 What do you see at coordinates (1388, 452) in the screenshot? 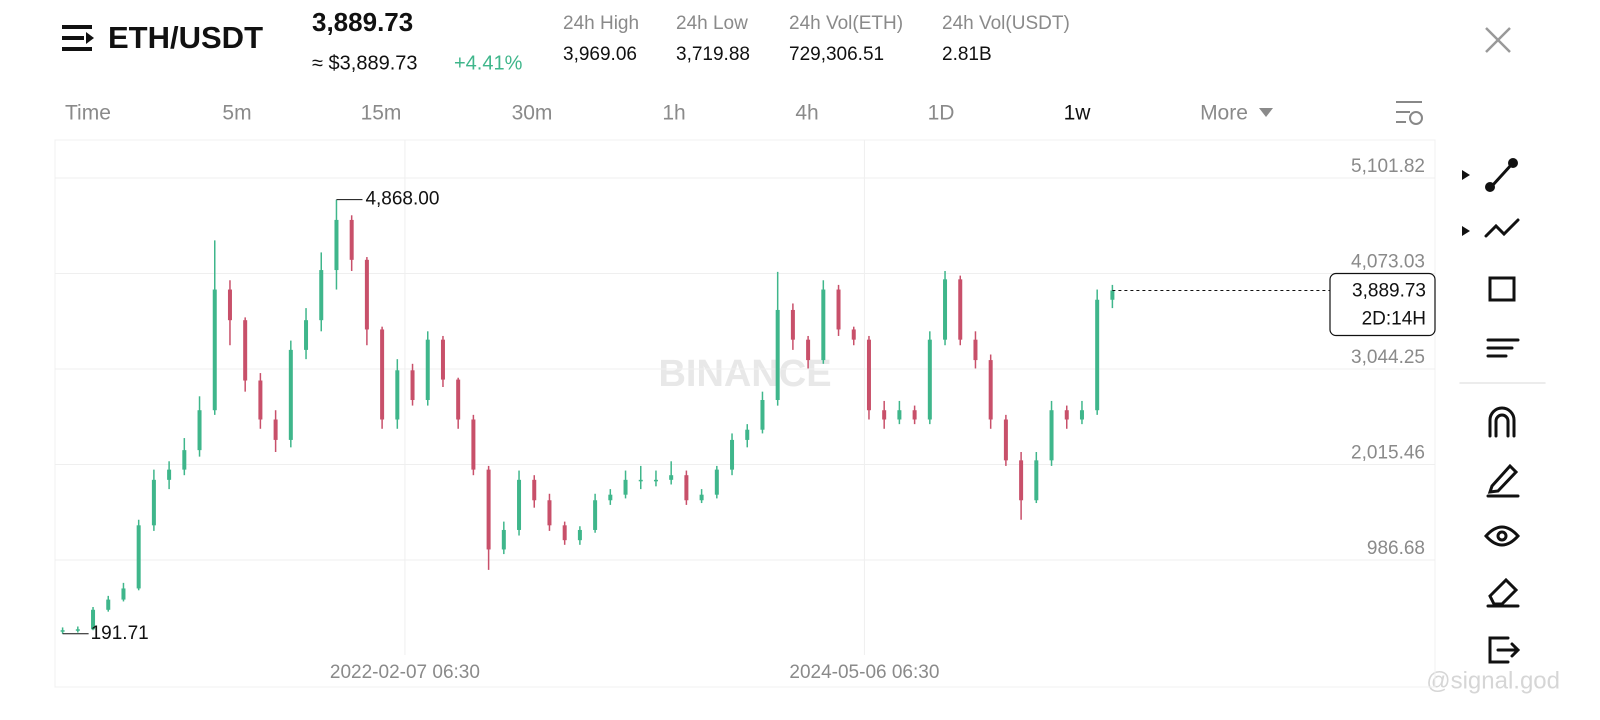
I see `y-tick-label: 2,015.46` at bounding box center [1388, 452].